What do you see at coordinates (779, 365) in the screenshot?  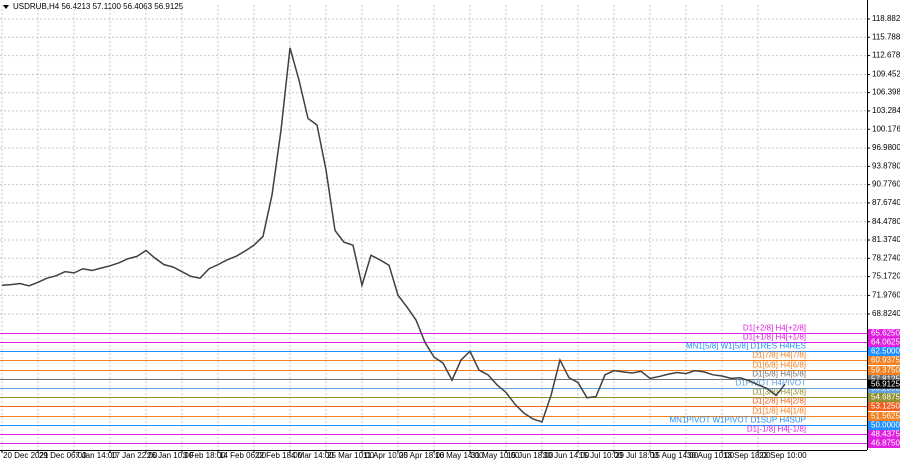 I see `level-label: D1[6/8] H4[6/8]` at bounding box center [779, 365].